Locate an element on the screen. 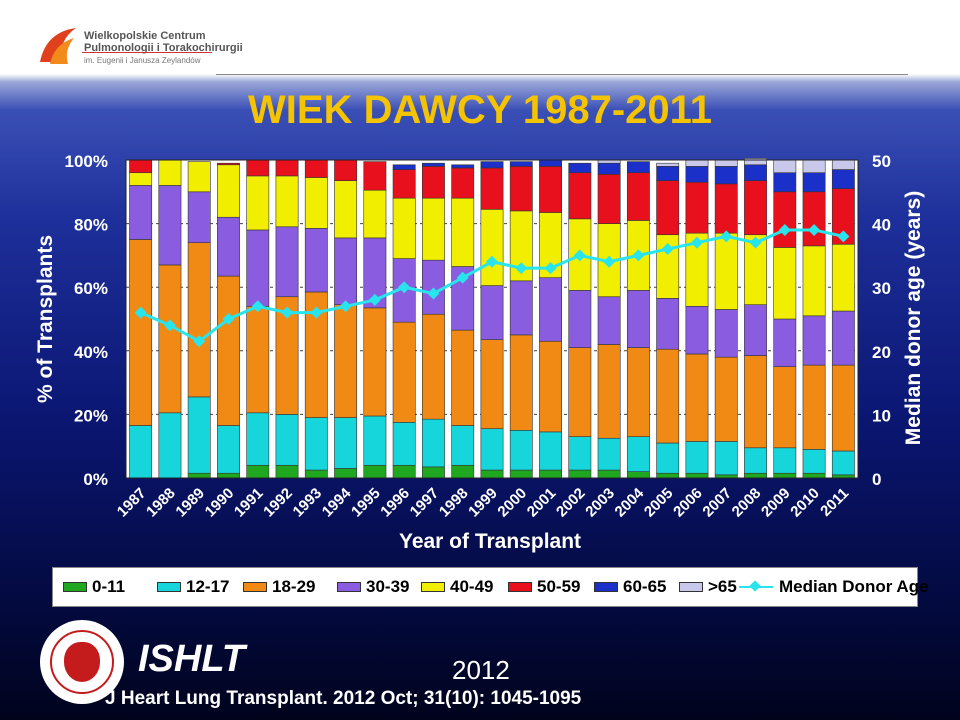 This screenshot has height=720, width=960. report-year: 2012 is located at coordinates (481, 670).